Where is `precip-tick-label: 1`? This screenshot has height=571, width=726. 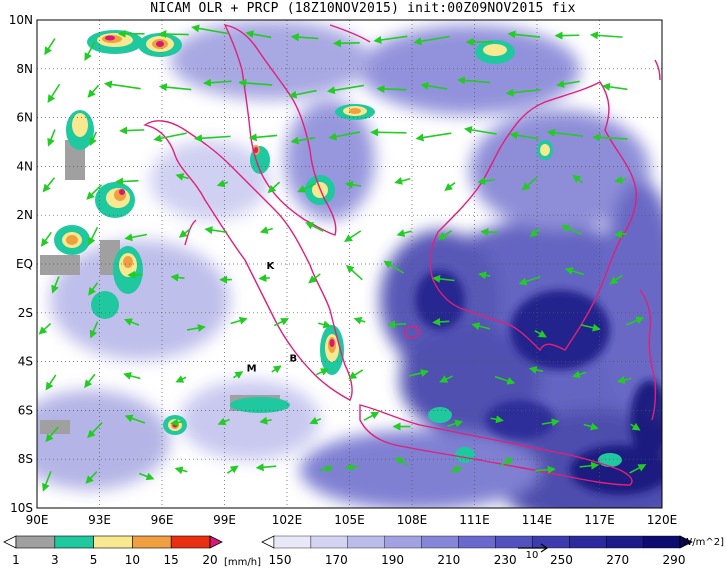
precip-tick-label: 1 is located at coordinates (16, 560).